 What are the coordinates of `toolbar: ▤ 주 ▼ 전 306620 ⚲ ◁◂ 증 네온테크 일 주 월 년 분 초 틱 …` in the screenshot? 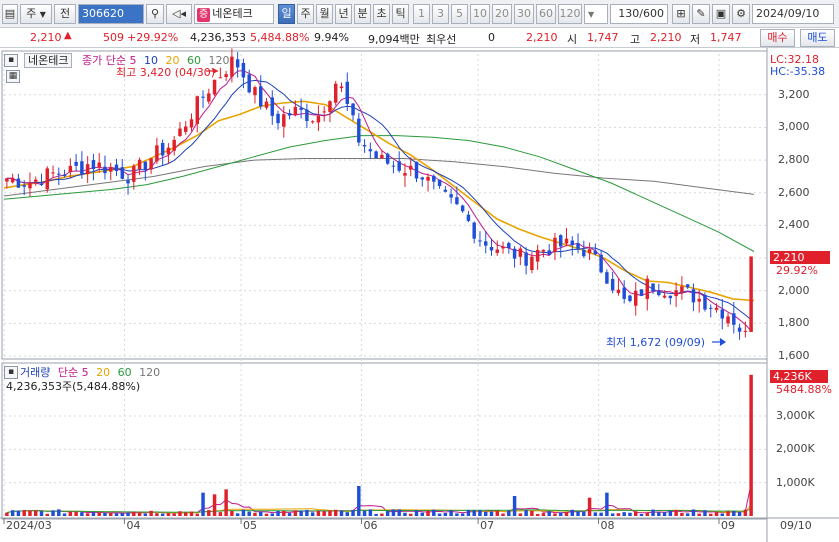 It's located at (419, 14).